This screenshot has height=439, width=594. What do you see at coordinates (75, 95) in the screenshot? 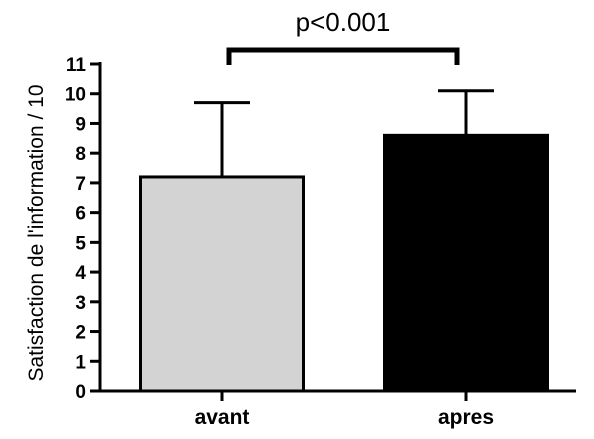
I see `y-tick-label-10: 10` at bounding box center [75, 95].